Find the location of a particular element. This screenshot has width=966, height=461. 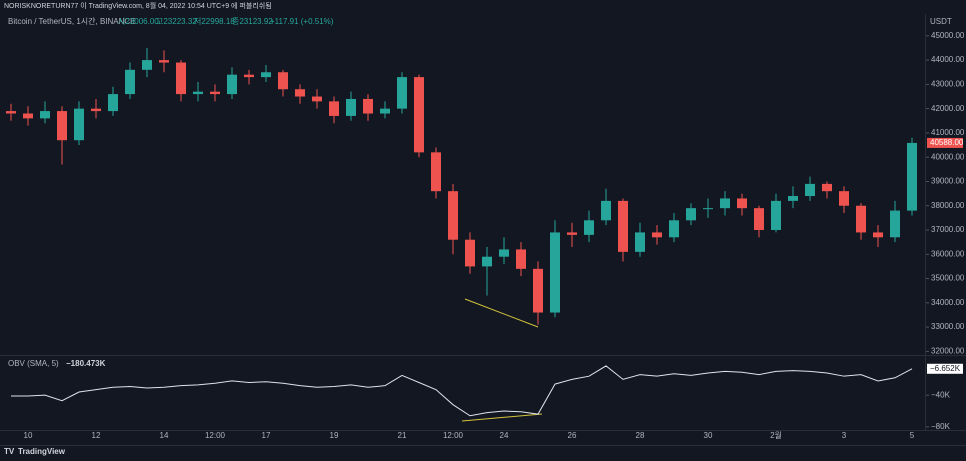

currency: USDT is located at coordinates (941, 21).